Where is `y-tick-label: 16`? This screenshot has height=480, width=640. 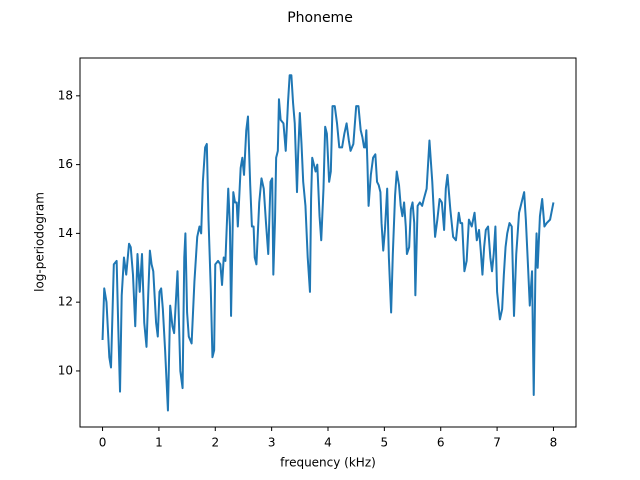 y-tick-label: 16 is located at coordinates (65, 164).